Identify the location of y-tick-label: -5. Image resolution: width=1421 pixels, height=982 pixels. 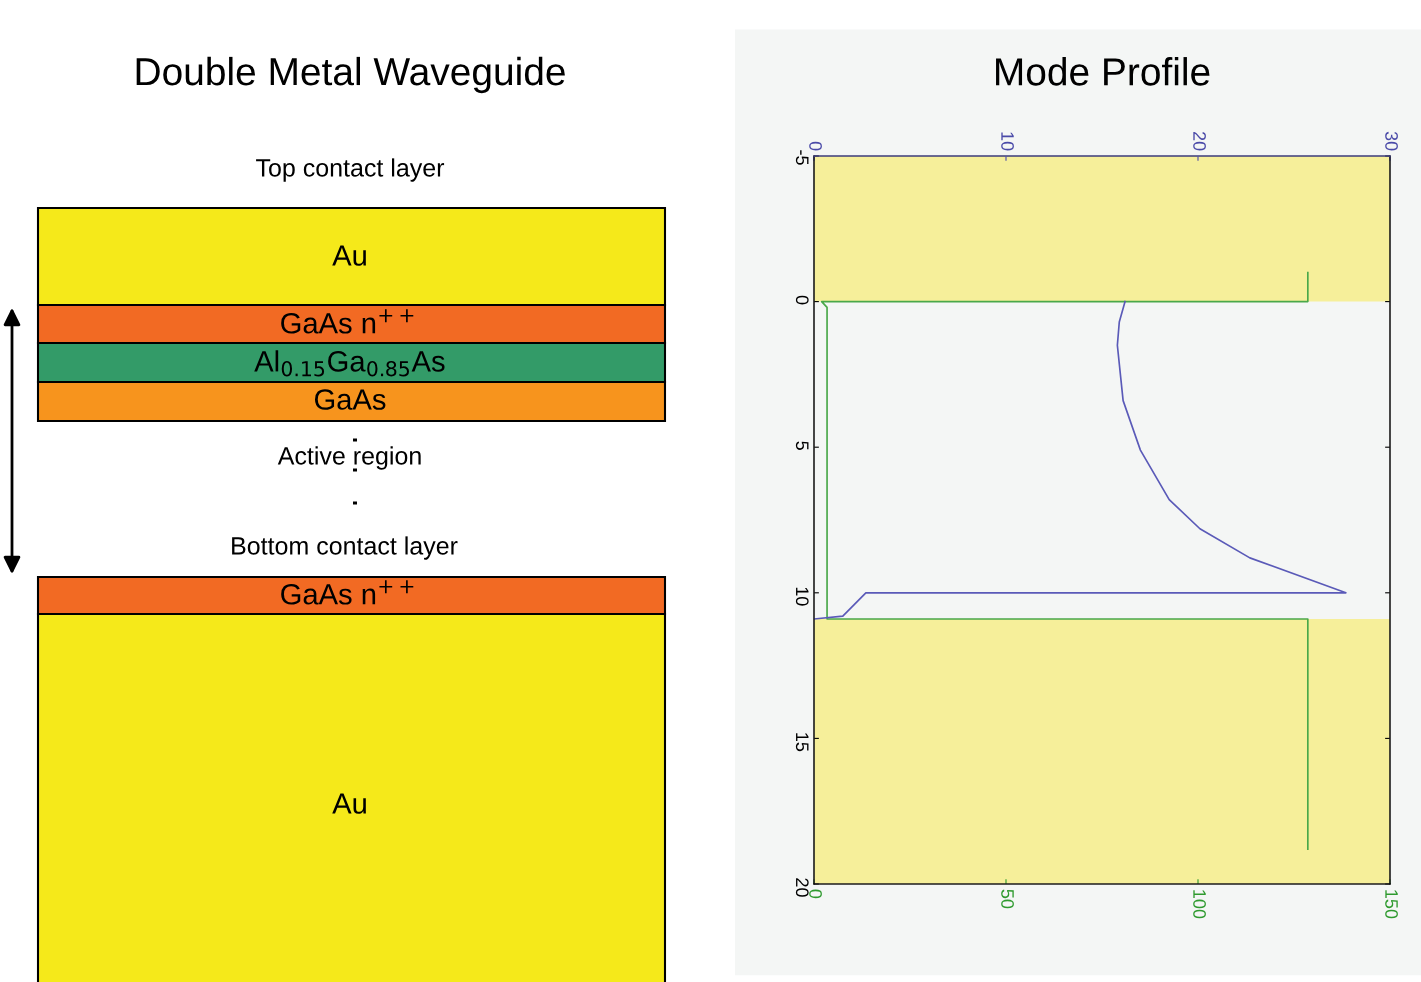
(802, 157).